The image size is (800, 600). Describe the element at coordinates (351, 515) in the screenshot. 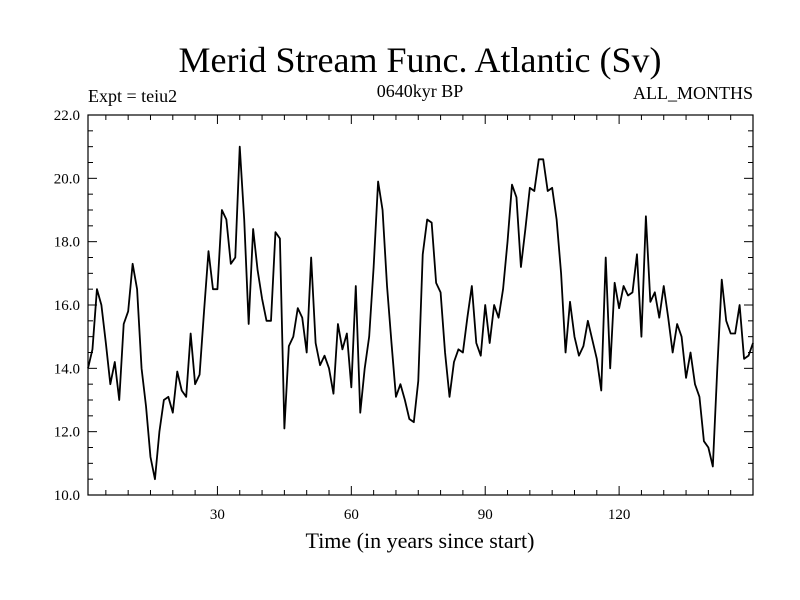

I see `x-tick-label: 60` at that location.